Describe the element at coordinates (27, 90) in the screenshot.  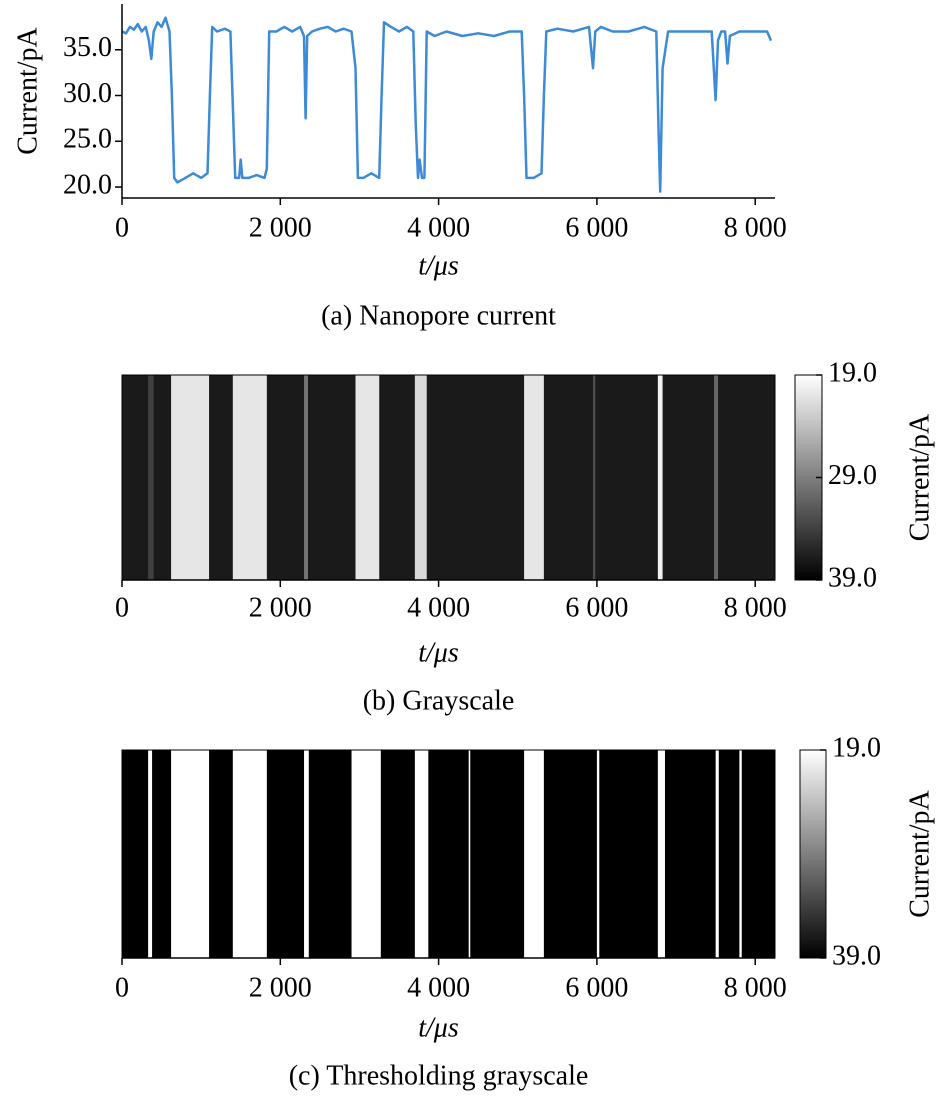
I see `y-axis-label: Current/pA` at that location.